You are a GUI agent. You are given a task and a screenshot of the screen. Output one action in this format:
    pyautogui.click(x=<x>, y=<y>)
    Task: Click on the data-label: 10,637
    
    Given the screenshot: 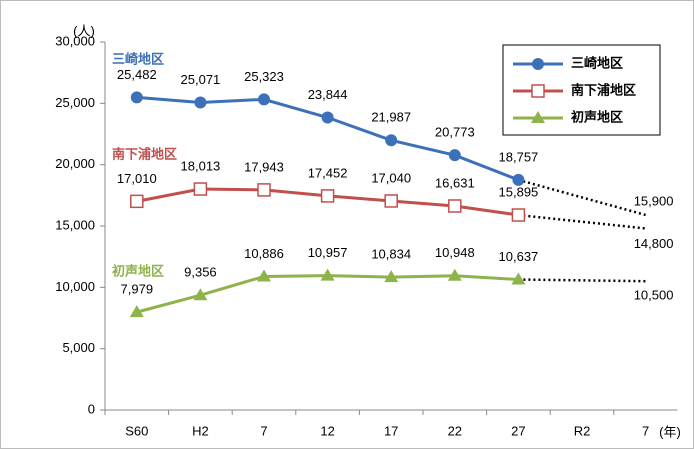 What is the action you would take?
    pyautogui.click(x=519, y=256)
    